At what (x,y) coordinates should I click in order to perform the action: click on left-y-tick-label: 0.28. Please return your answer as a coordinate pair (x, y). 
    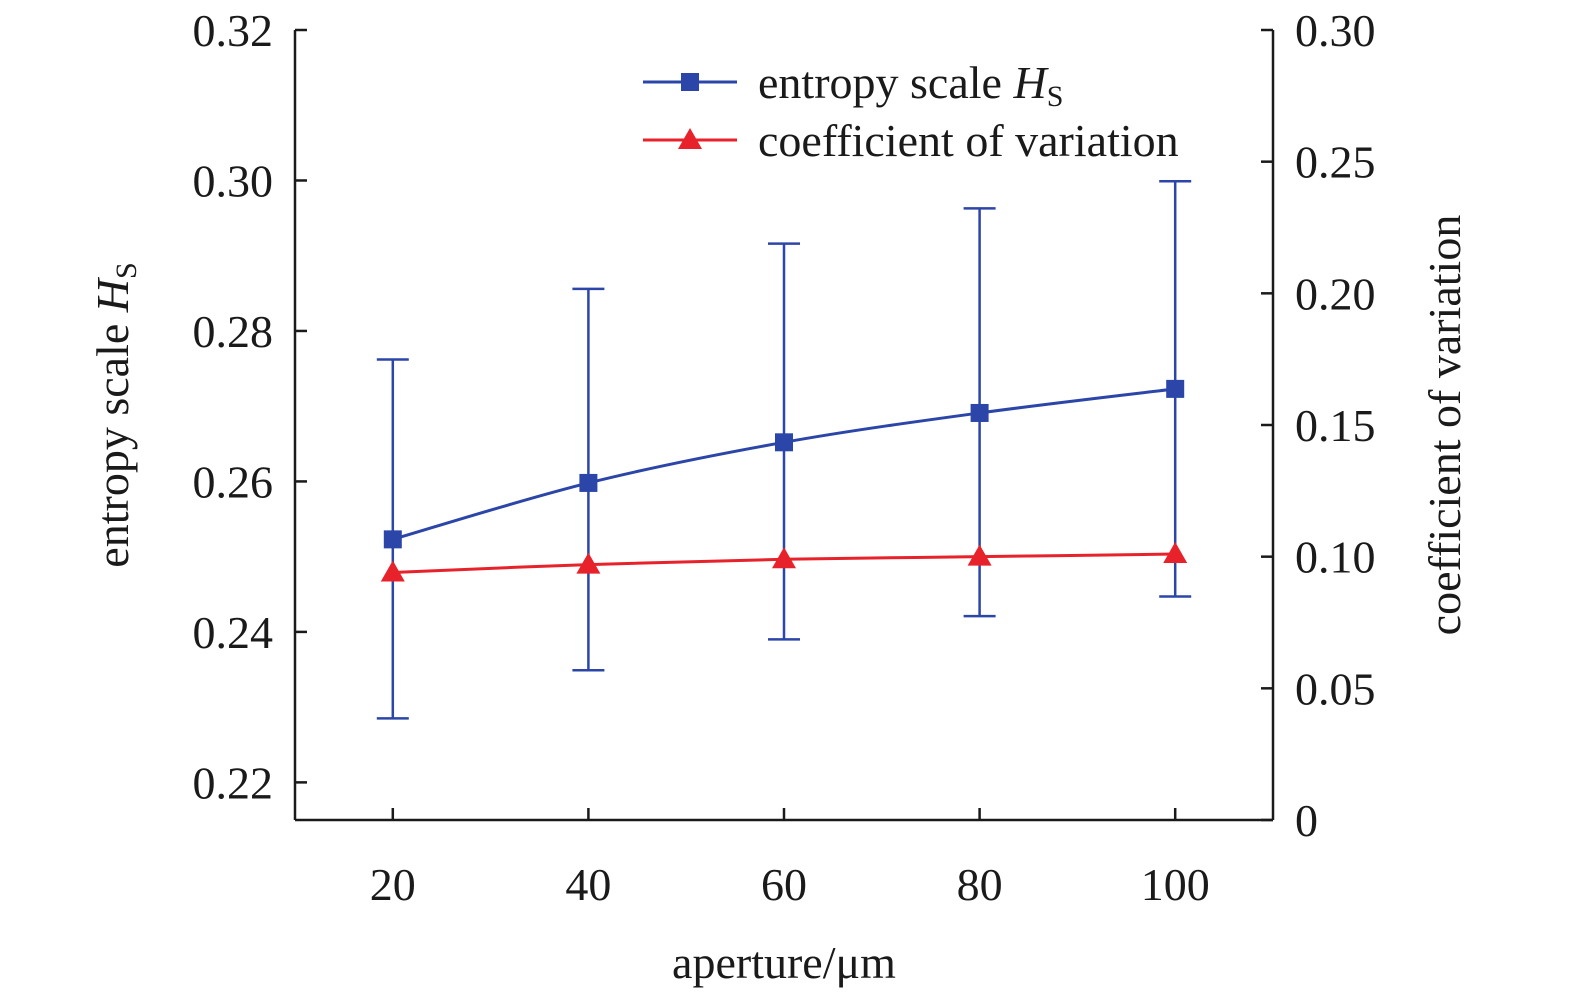
    Looking at the image, I should click on (233, 331).